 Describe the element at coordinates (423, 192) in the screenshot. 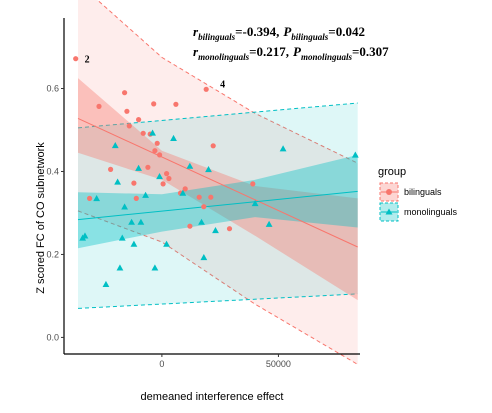

I see `legend-label-bilinguals: bilinguals` at that location.